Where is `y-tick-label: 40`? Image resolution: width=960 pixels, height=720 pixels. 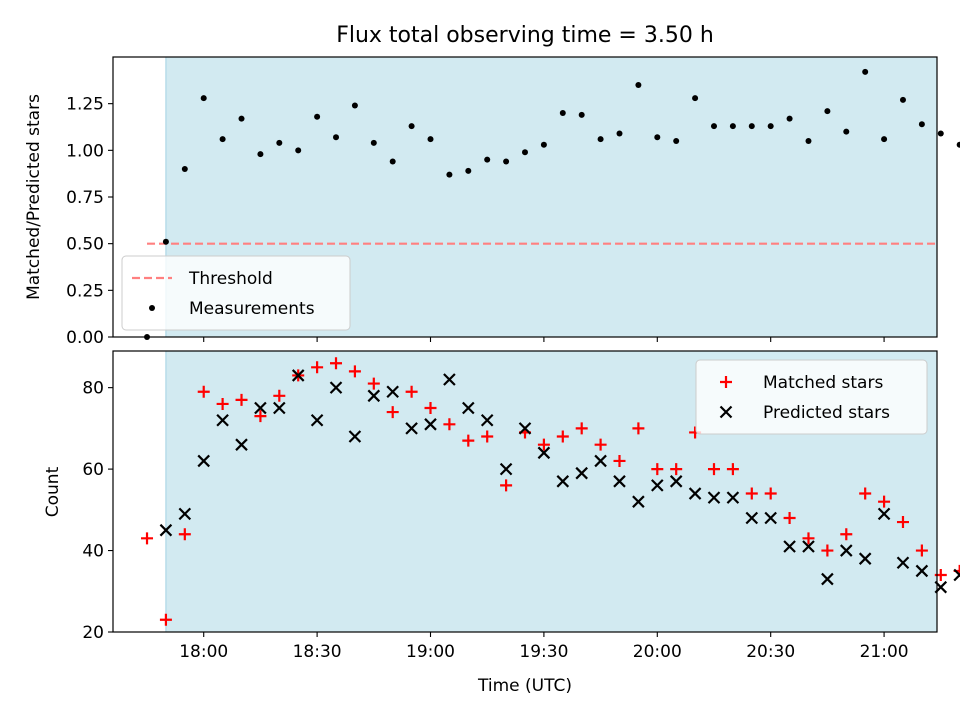
y-tick-label: 40 is located at coordinates (93, 552).